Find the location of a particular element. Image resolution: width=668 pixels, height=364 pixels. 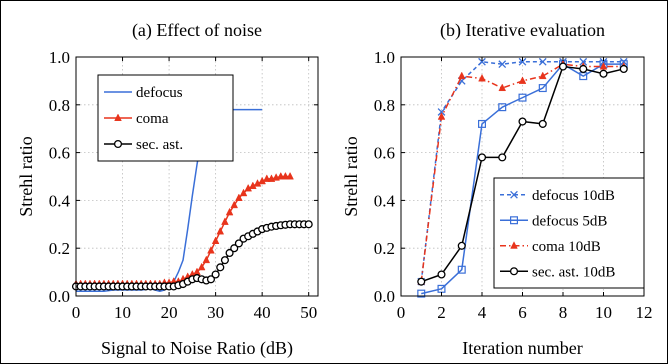

legend-label: defocus 10dB is located at coordinates (573, 196).